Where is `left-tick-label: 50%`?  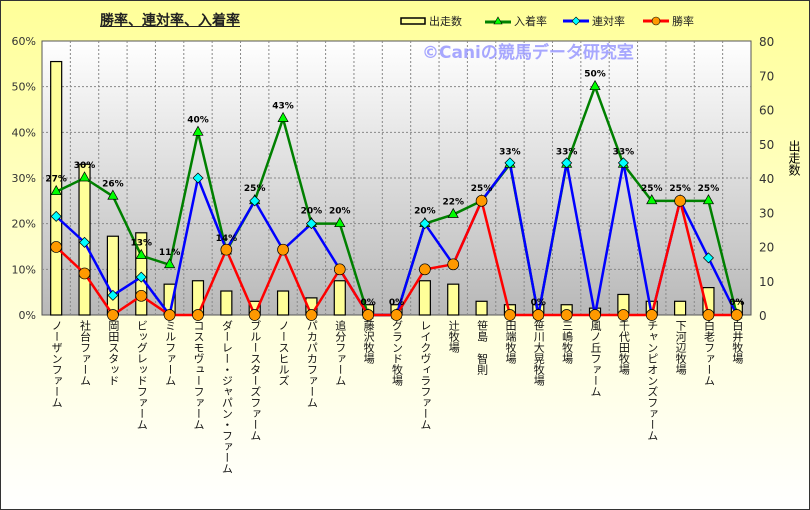
left-tick-label: 50% is located at coordinates (24, 87).